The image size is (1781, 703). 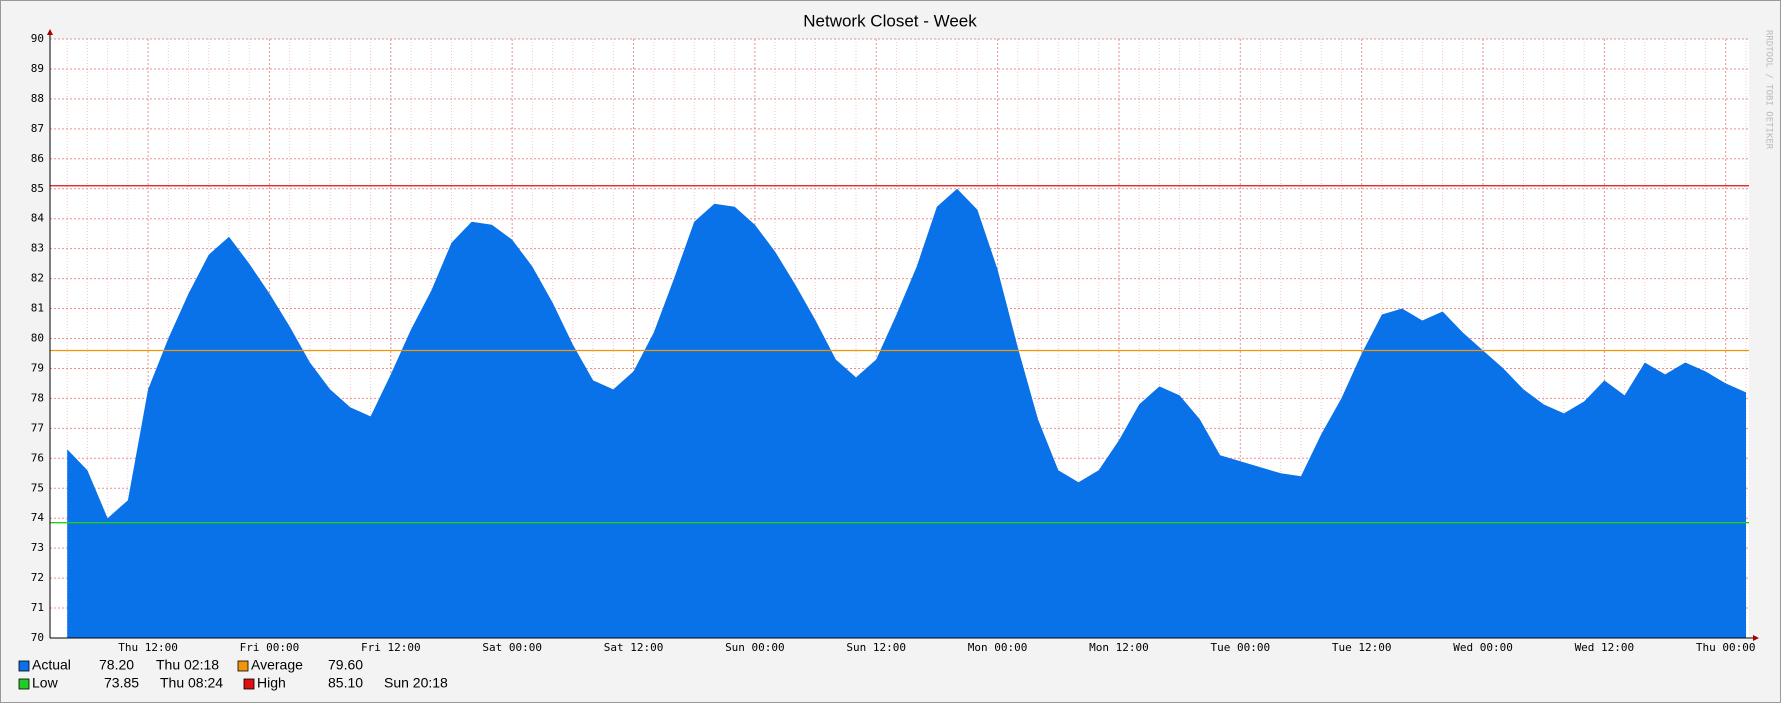 What do you see at coordinates (38, 218) in the screenshot?
I see `y-tick-label: 84` at bounding box center [38, 218].